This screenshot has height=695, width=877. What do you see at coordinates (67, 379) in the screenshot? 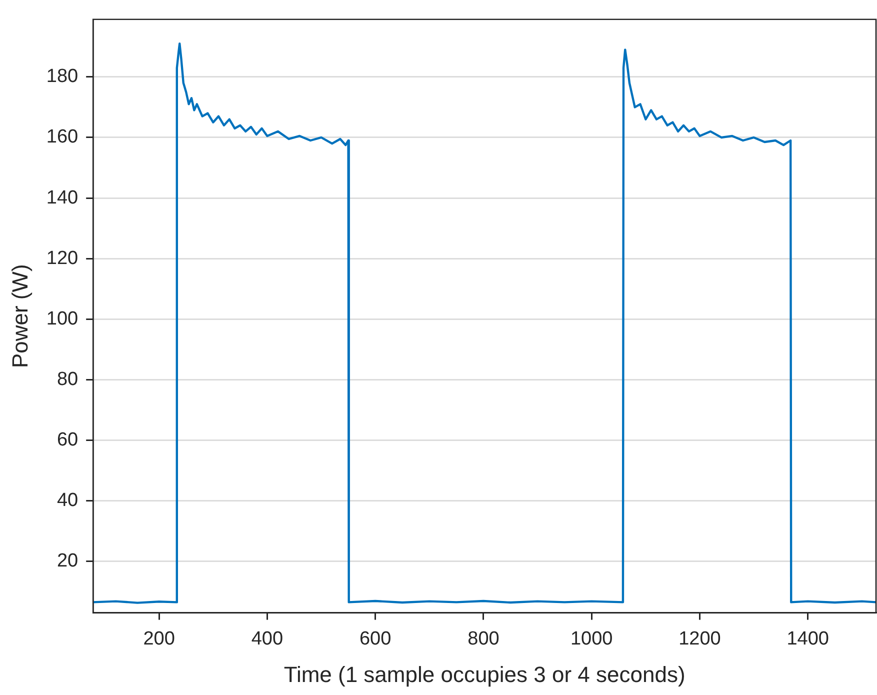
I see `y-tick-label: 80` at bounding box center [67, 379].